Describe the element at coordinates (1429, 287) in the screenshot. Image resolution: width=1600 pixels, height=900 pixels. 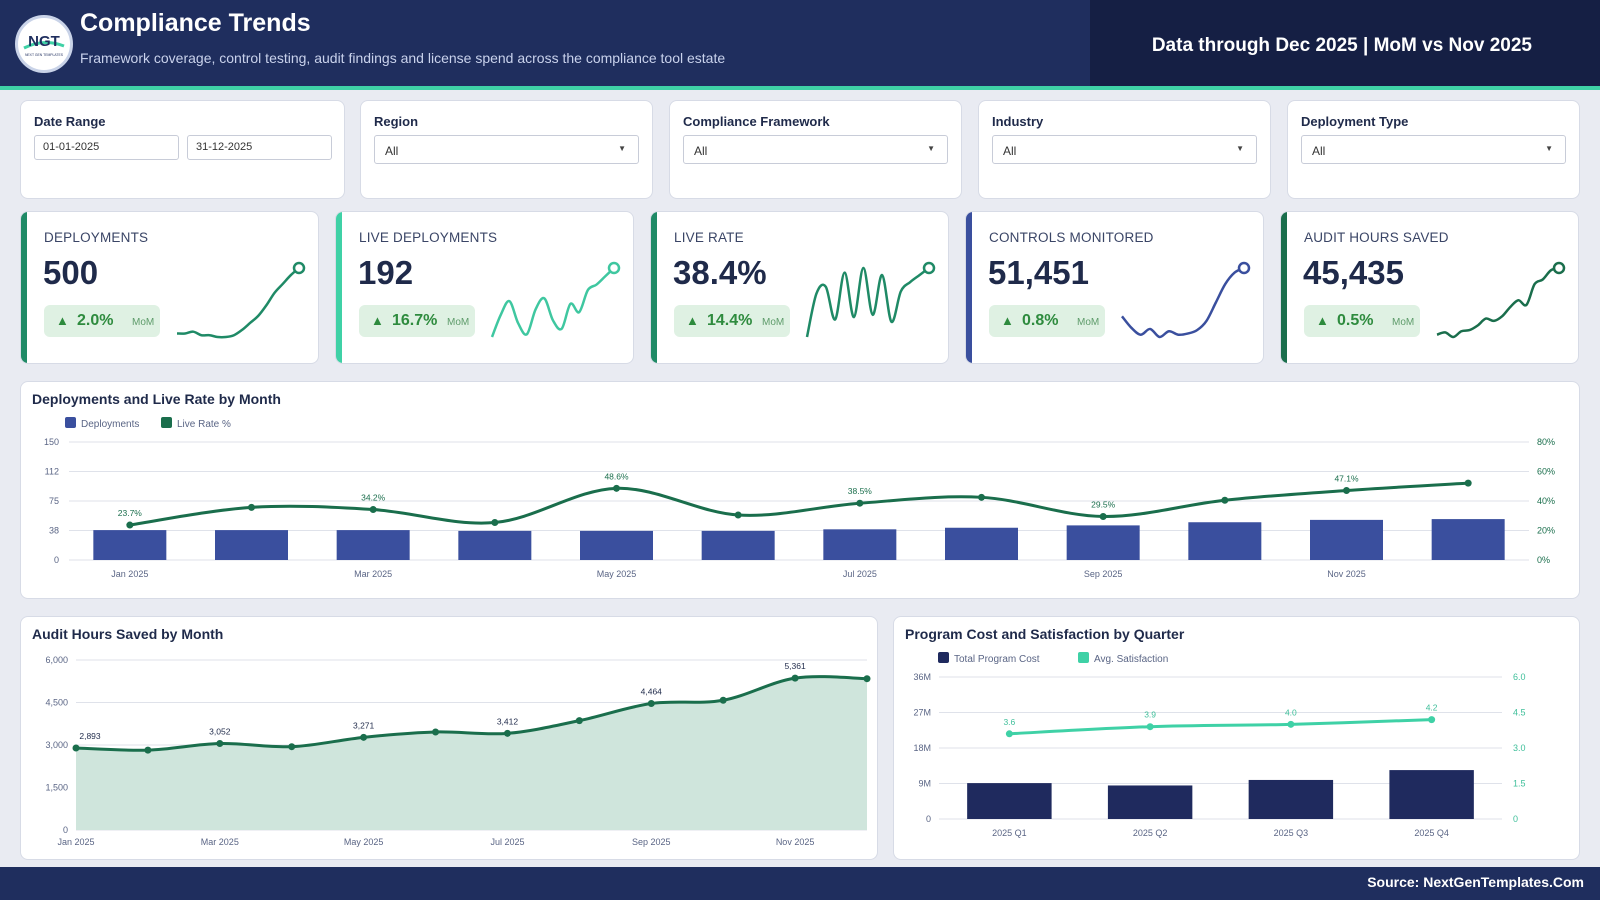
I see `kpi-card: AUDIT HOURS SAVED 45,435 ▲ 0.5% MoM` at that location.